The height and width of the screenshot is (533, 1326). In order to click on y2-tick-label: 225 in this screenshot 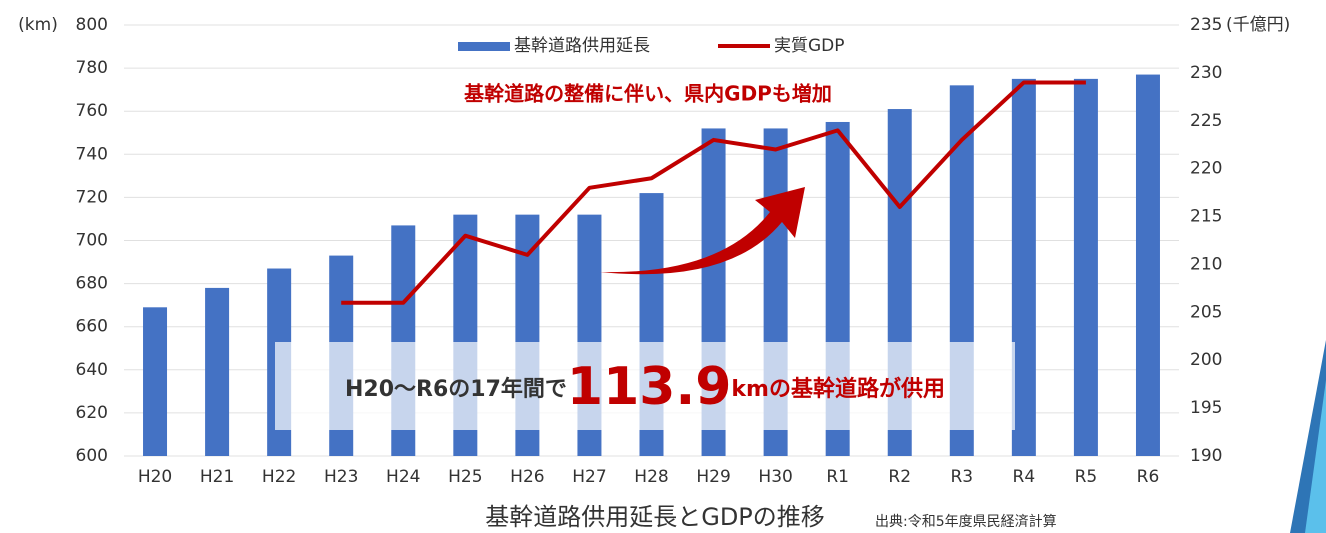, I will do `click(1206, 121)`.